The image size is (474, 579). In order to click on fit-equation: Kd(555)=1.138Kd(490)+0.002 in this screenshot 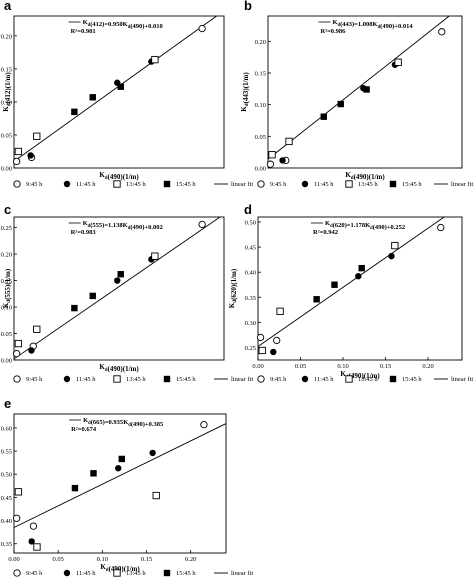, I will do `click(123, 225)`.